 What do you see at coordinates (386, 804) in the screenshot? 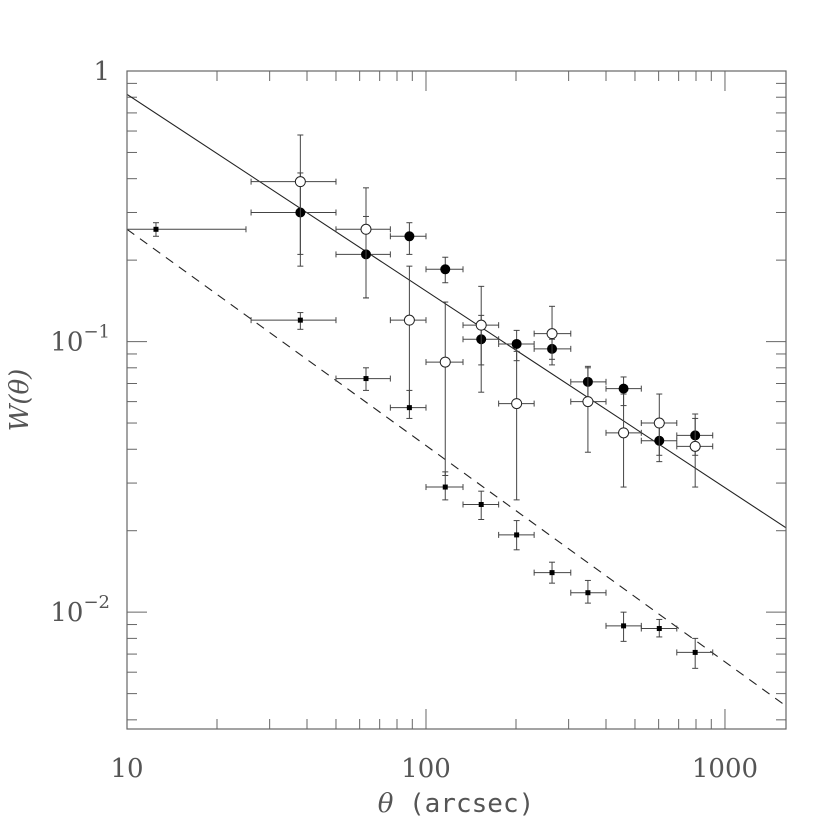
I see `x-axis-symbol: θ` at bounding box center [386, 804].